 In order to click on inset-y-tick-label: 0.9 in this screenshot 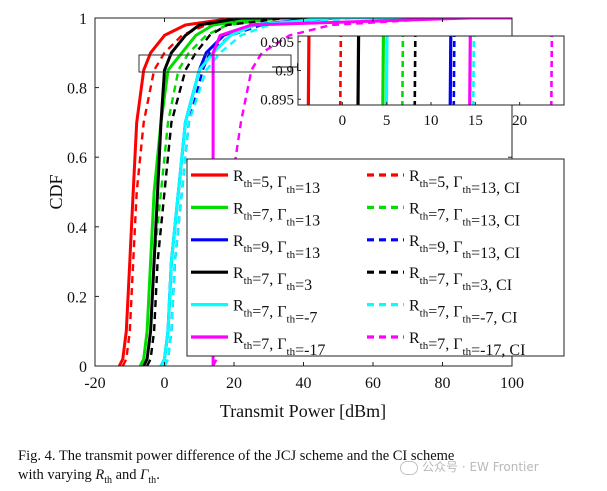, I will do `click(284, 72)`.